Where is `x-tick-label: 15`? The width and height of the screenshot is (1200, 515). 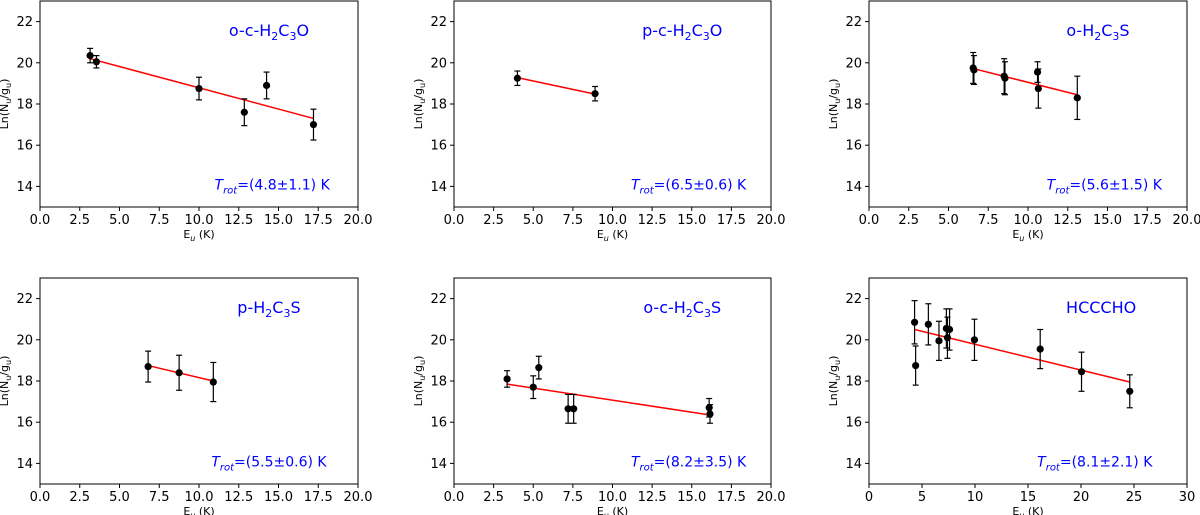 x-tick-label: 15 is located at coordinates (1028, 497).